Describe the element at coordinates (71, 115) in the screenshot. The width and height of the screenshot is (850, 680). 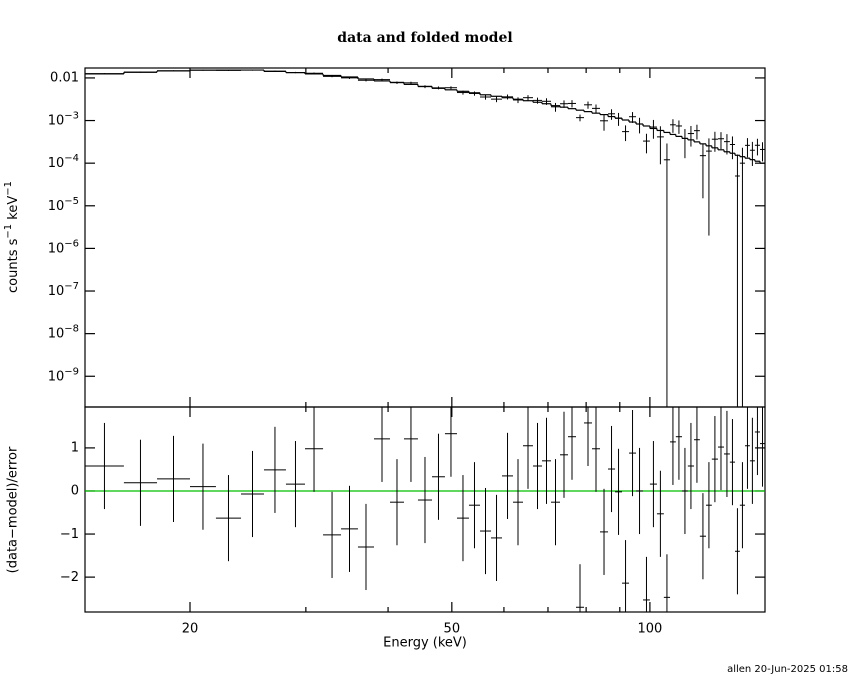
I see `y-tick-label-exponent: −3` at that location.